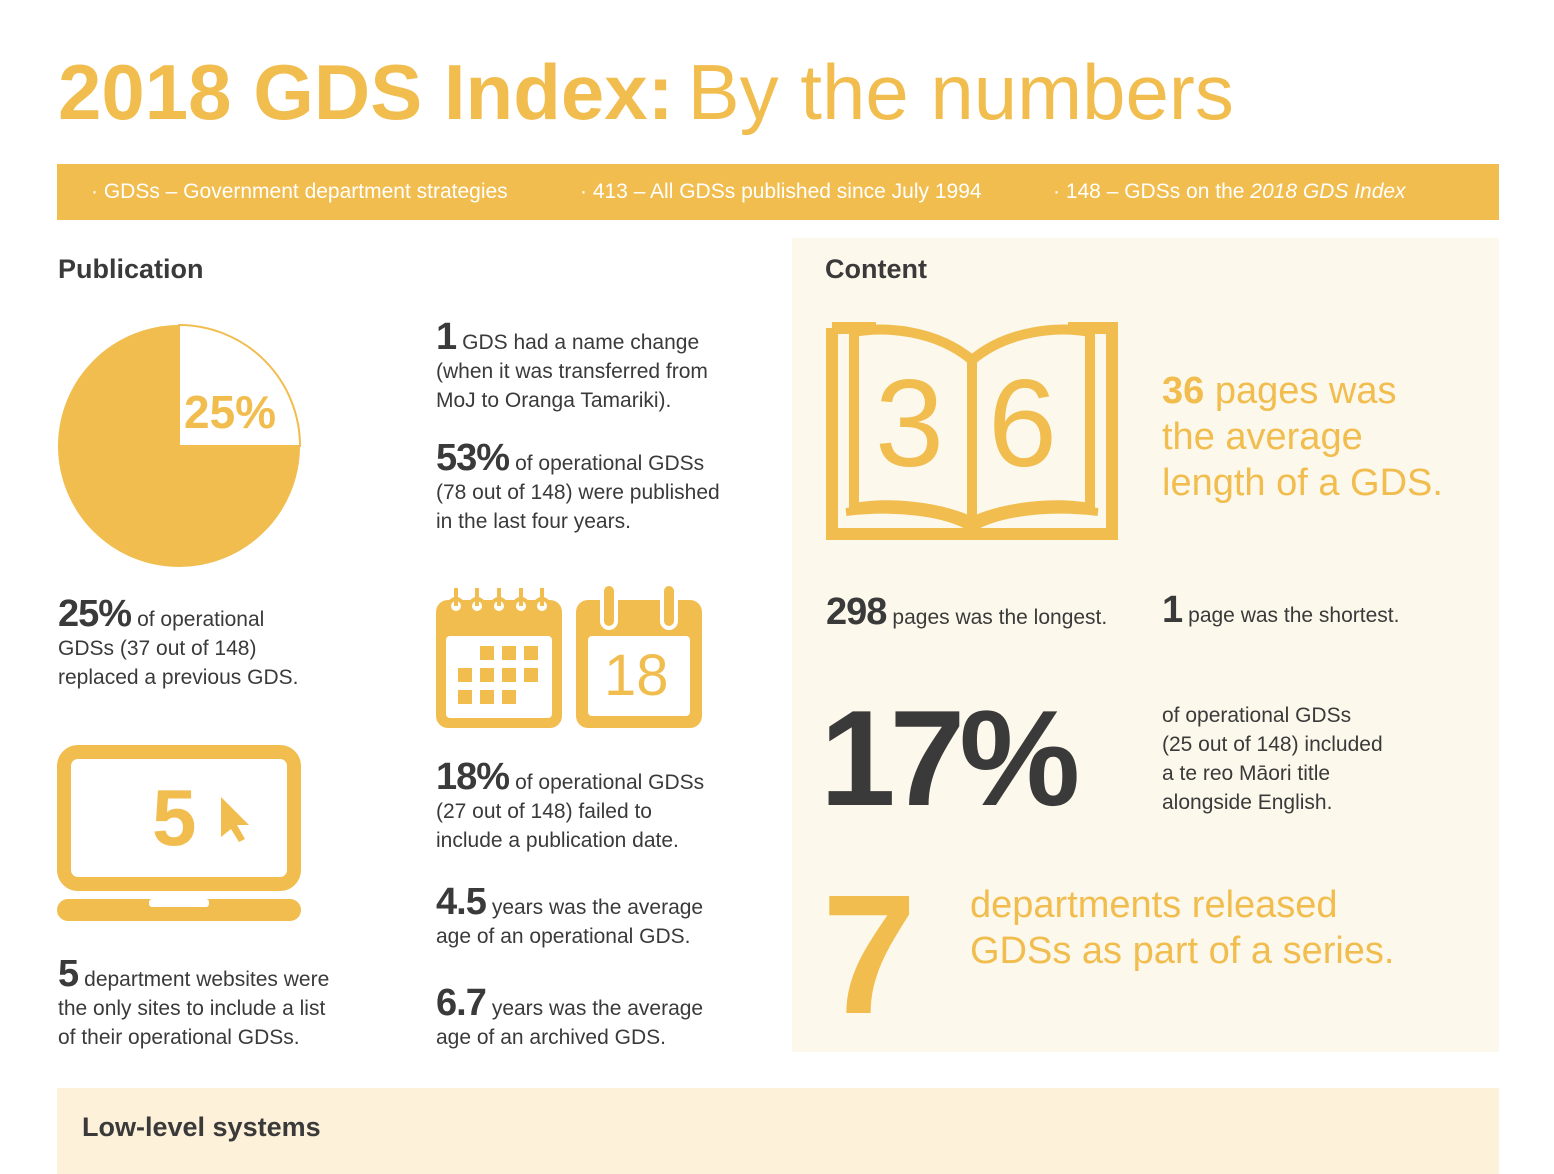  Describe the element at coordinates (461, 1003) in the screenshot. I see `stat-archived-num: 6.7` at that location.